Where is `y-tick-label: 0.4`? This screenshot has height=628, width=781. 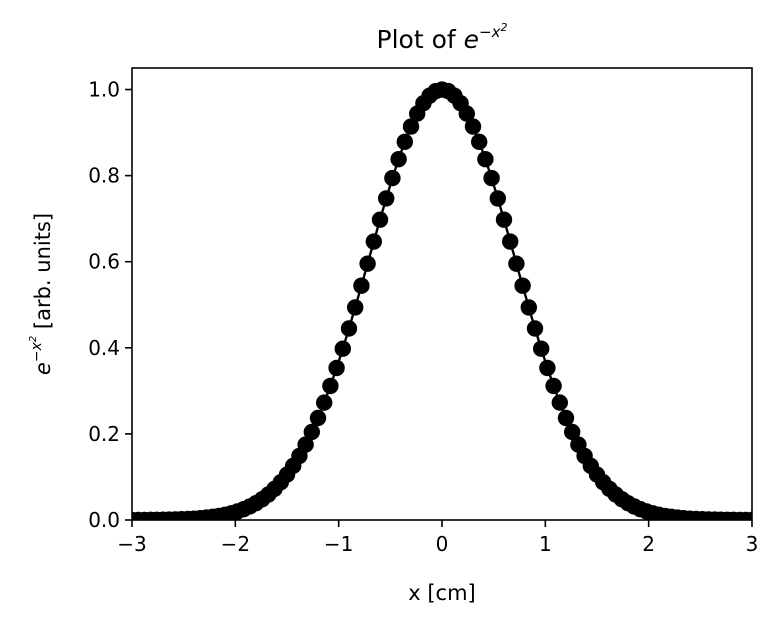 y-tick-label: 0.4 is located at coordinates (104, 348).